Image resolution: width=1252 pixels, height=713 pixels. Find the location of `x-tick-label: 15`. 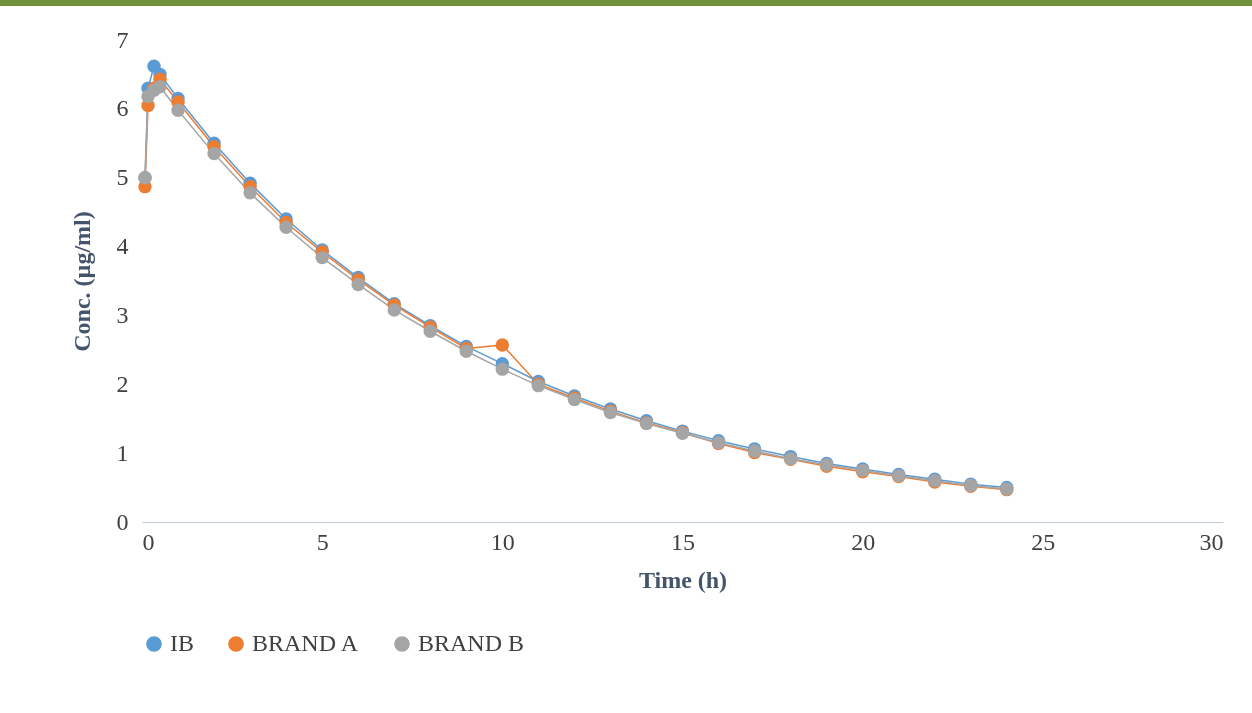

x-tick-label: 15 is located at coordinates (683, 541).